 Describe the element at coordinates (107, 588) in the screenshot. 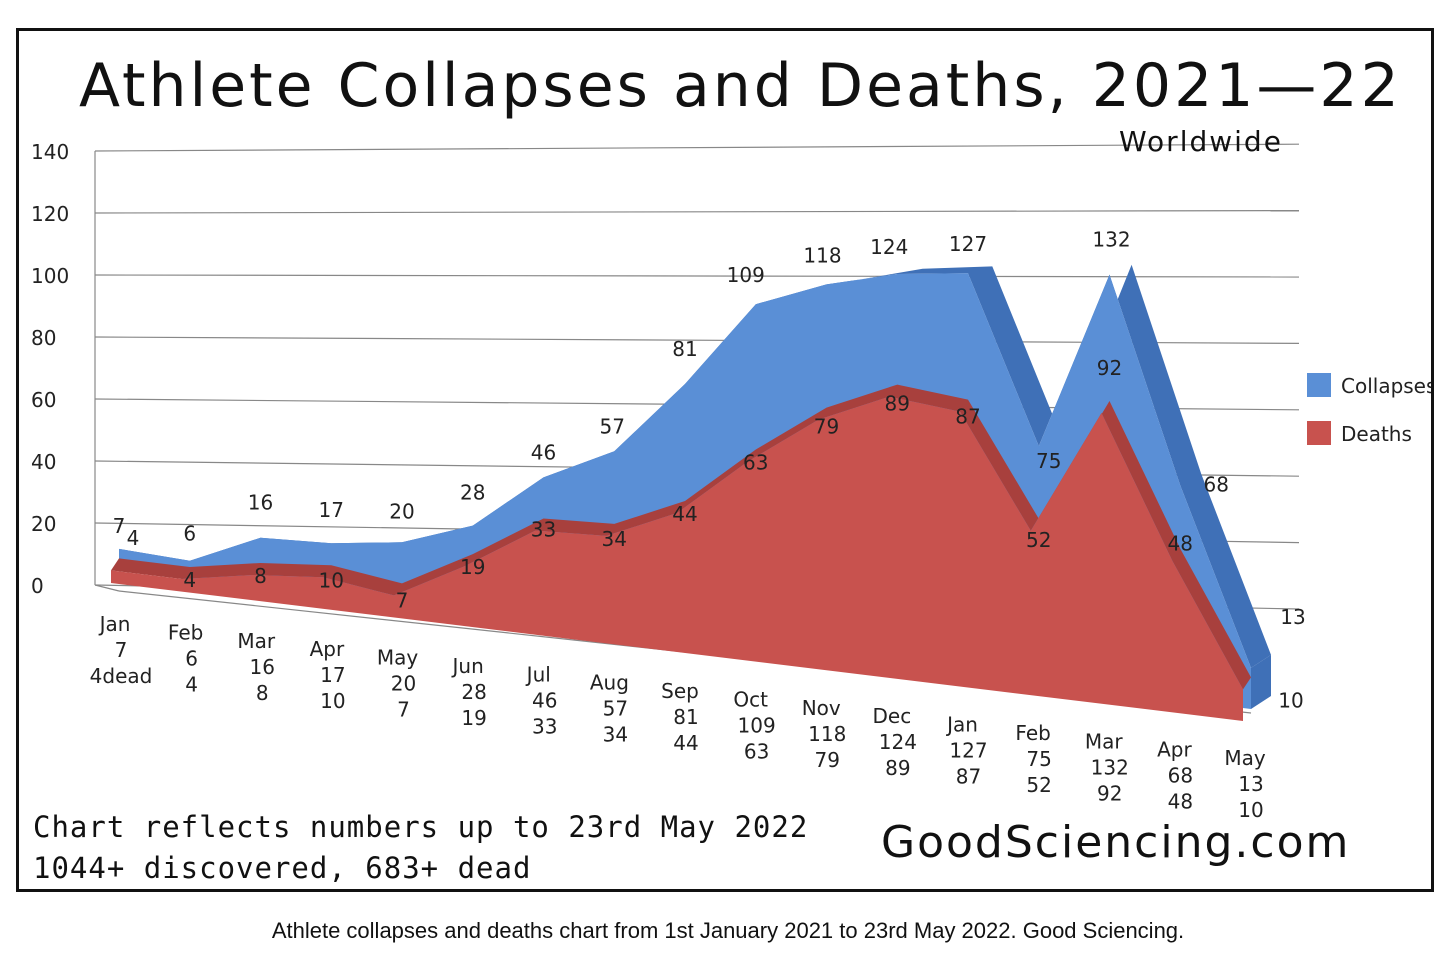

I see `floor-edge` at that location.